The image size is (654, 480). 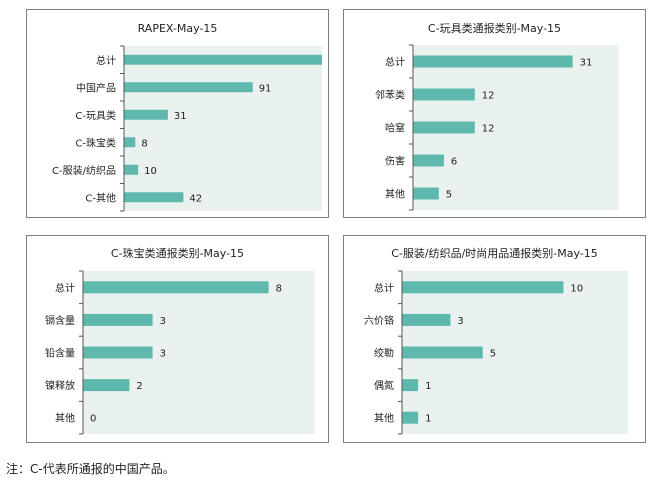 I want to click on category-label: 六价铬, so click(x=379, y=320).